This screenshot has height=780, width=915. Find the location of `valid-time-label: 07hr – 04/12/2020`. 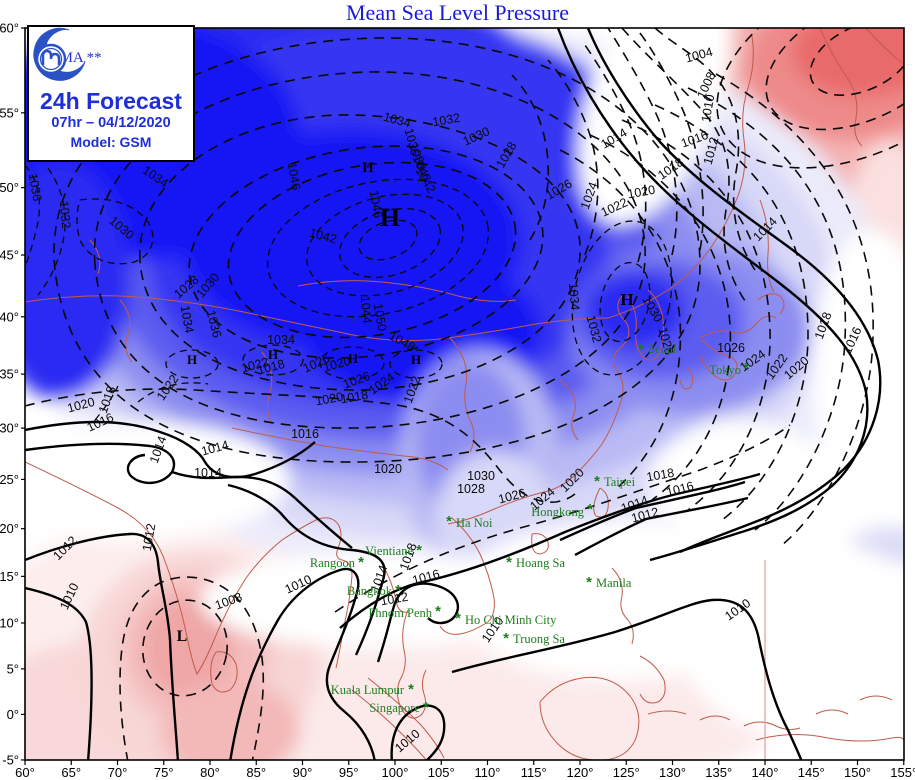

valid-time-label: 07hr – 04/12/2020 is located at coordinates (111, 123).